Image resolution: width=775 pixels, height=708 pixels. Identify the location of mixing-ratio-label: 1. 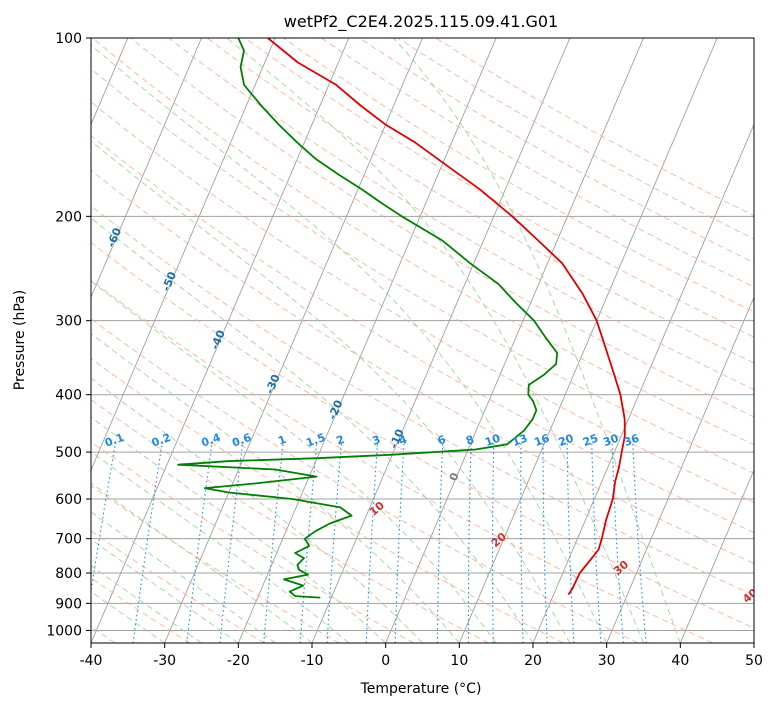
(282, 440).